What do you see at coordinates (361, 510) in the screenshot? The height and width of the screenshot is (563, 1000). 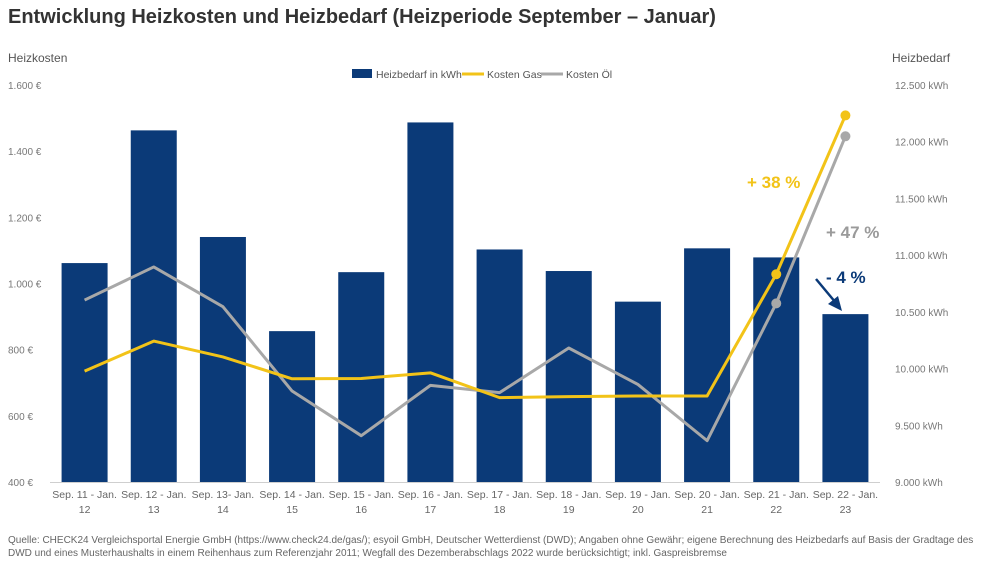 I see `x-tick-label: 16` at bounding box center [361, 510].